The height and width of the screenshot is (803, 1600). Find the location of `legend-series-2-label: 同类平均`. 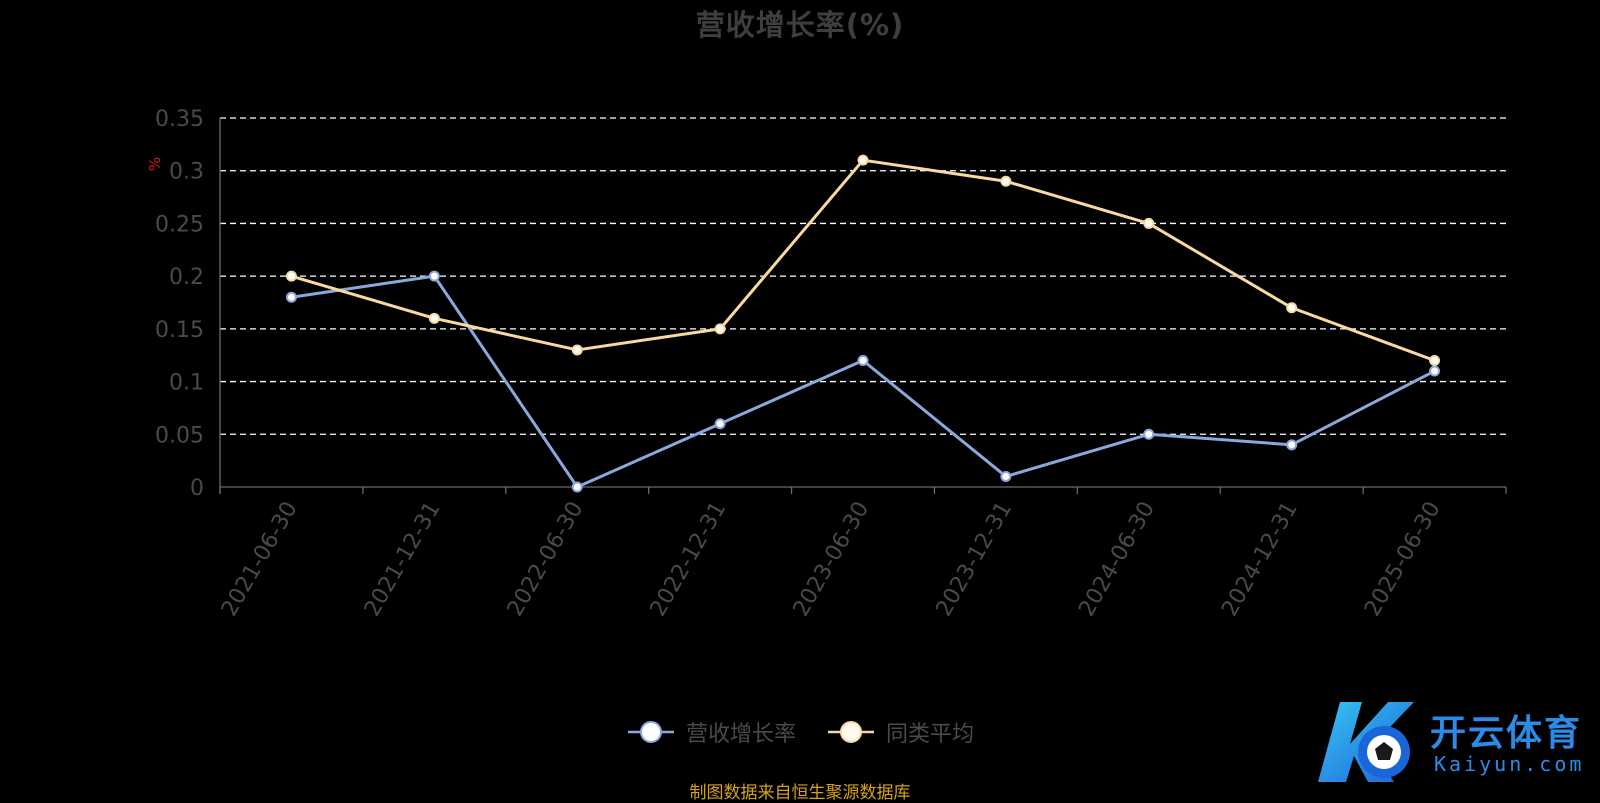

legend-series-2-label: 同类平均 is located at coordinates (930, 734).